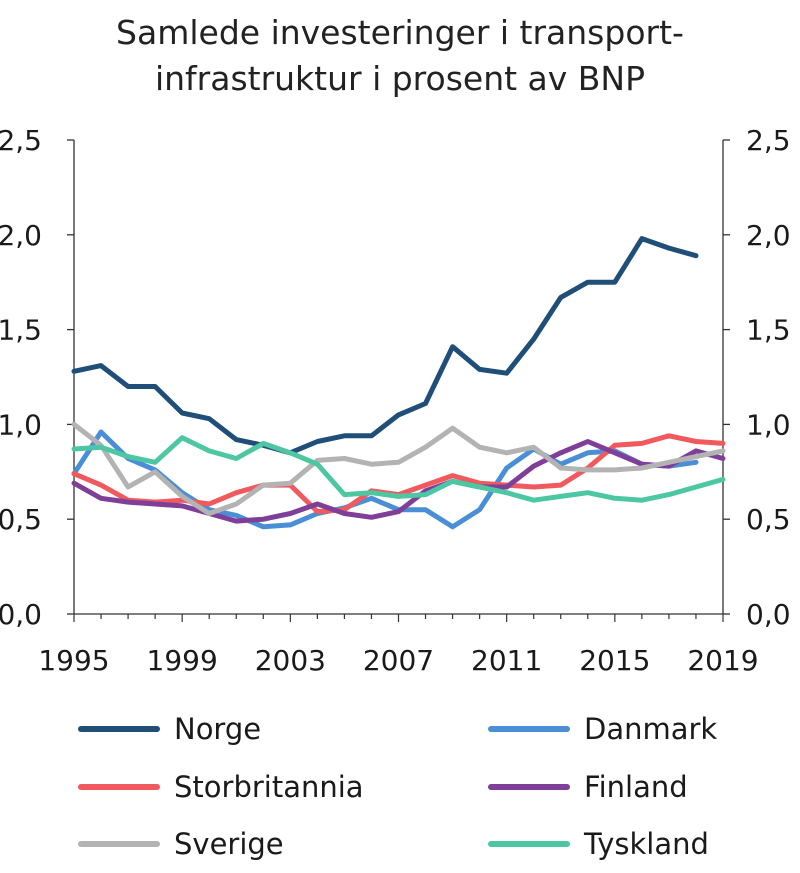 This screenshot has width=800, height=873. I want to click on legend-item-norge: Norge, so click(169, 729).